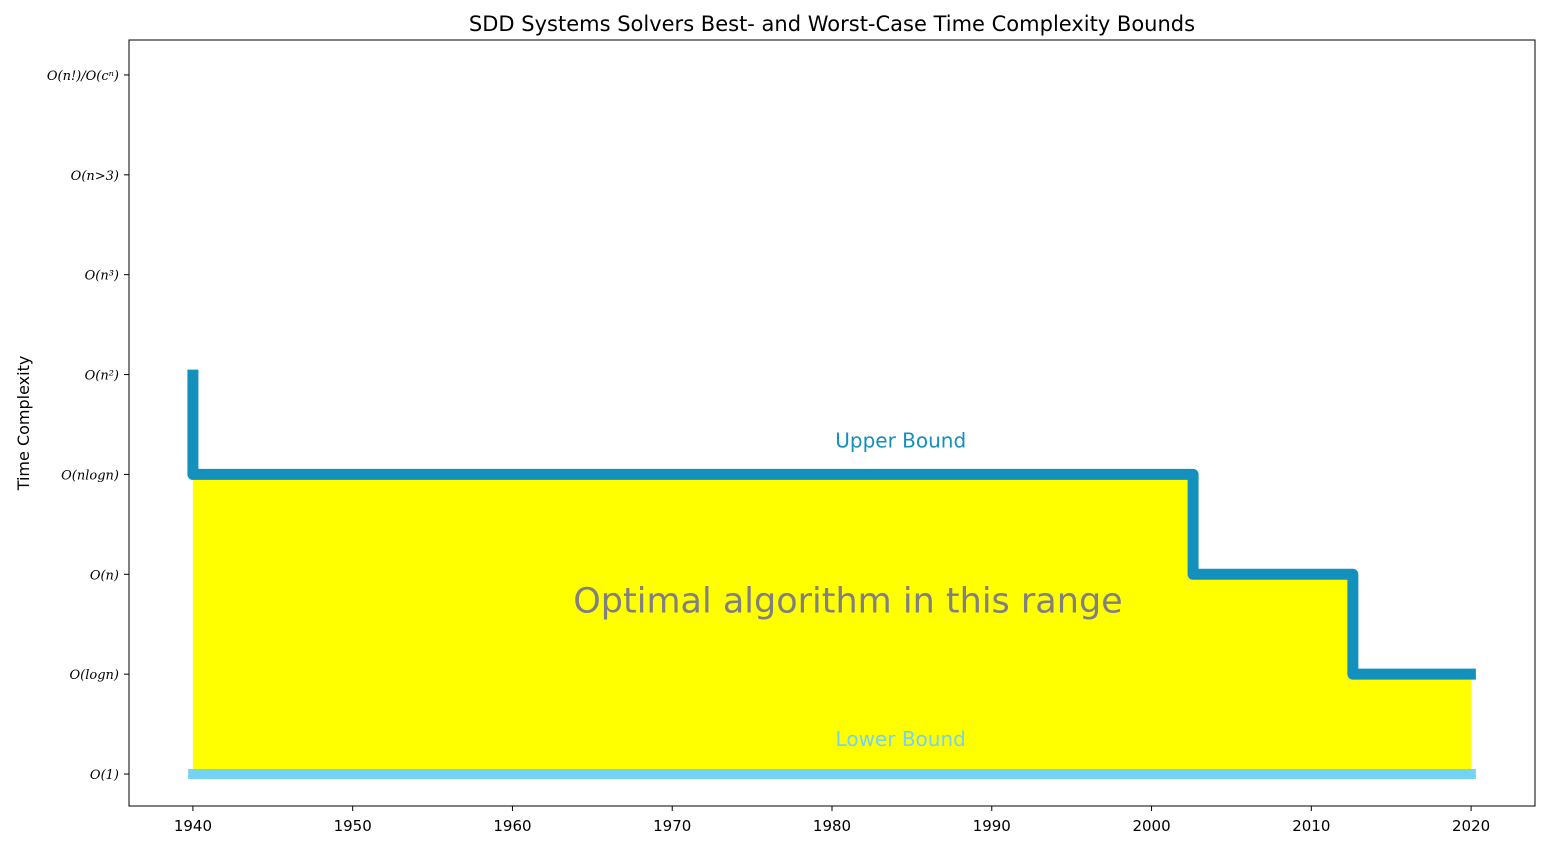 This screenshot has width=1550, height=850. Describe the element at coordinates (104, 575) in the screenshot. I see `y-tick-label: O(n)` at that location.